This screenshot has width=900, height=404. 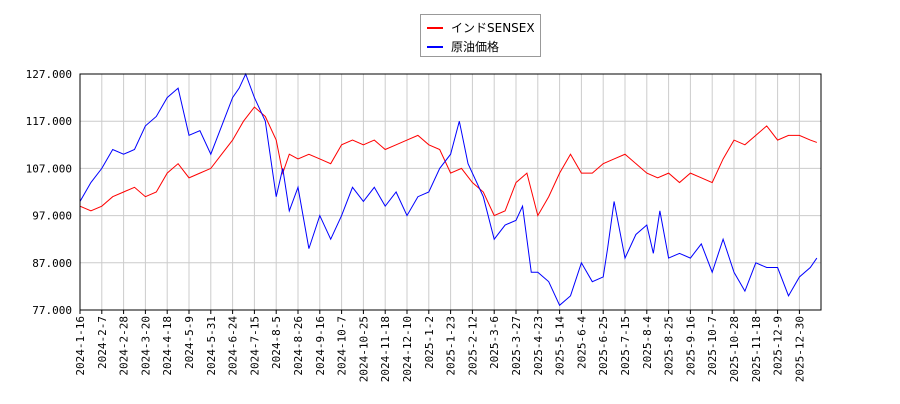 I want to click on y-tick-label: 77.000, so click(x=52, y=310).